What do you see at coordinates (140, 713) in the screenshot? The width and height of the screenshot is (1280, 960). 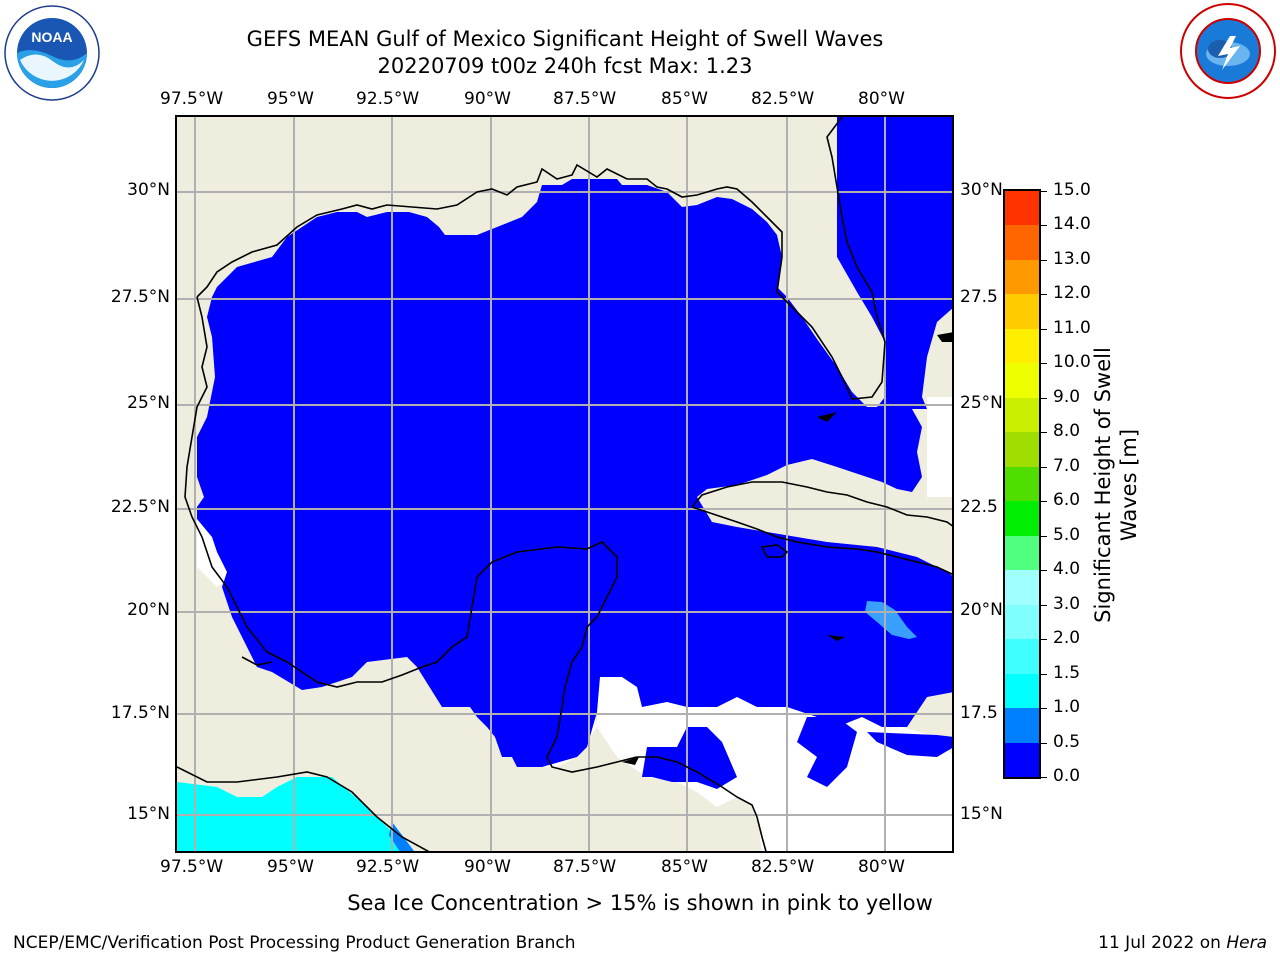 I see `lat-label-left: 17.5°N` at bounding box center [140, 713].